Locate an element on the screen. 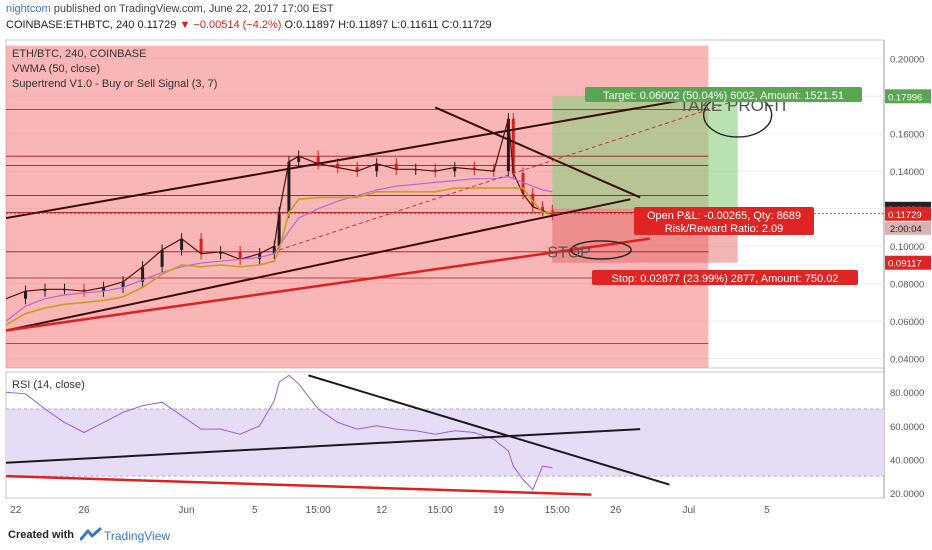 This screenshot has width=932, height=550. created-with-label: Created with is located at coordinates (41, 535).